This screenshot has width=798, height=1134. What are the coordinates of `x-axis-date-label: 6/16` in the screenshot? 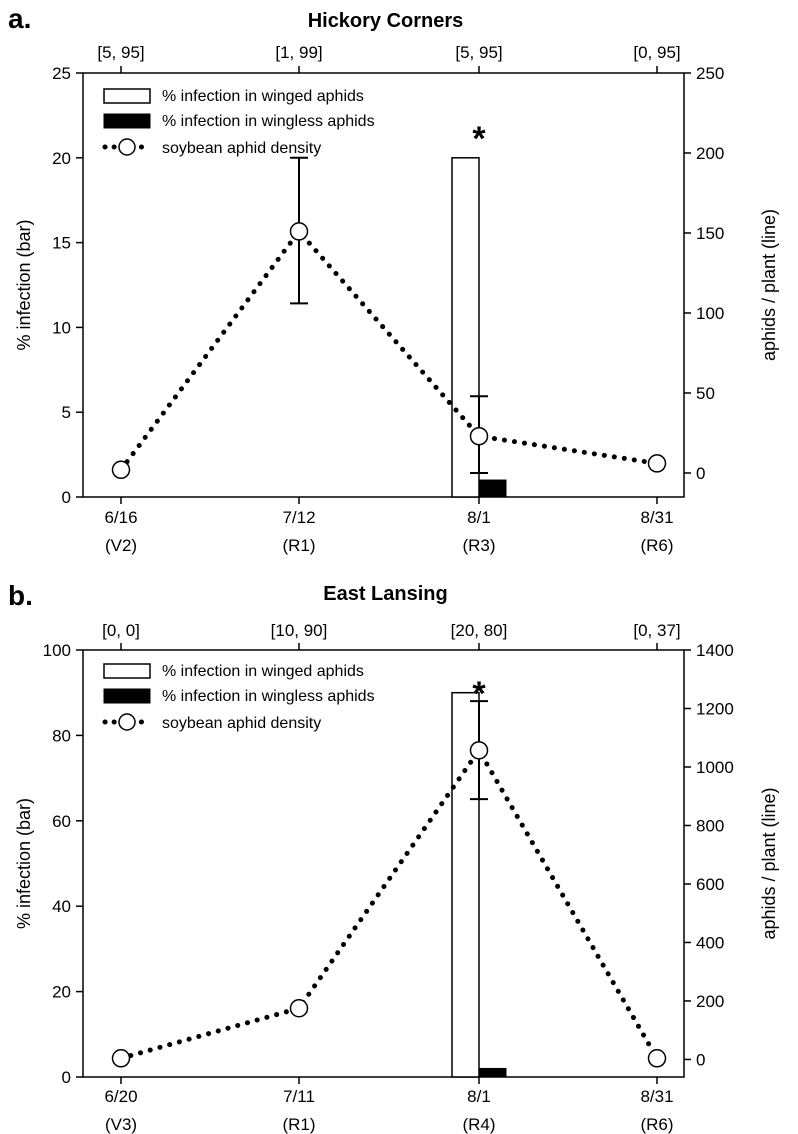 It's located at (120, 517).